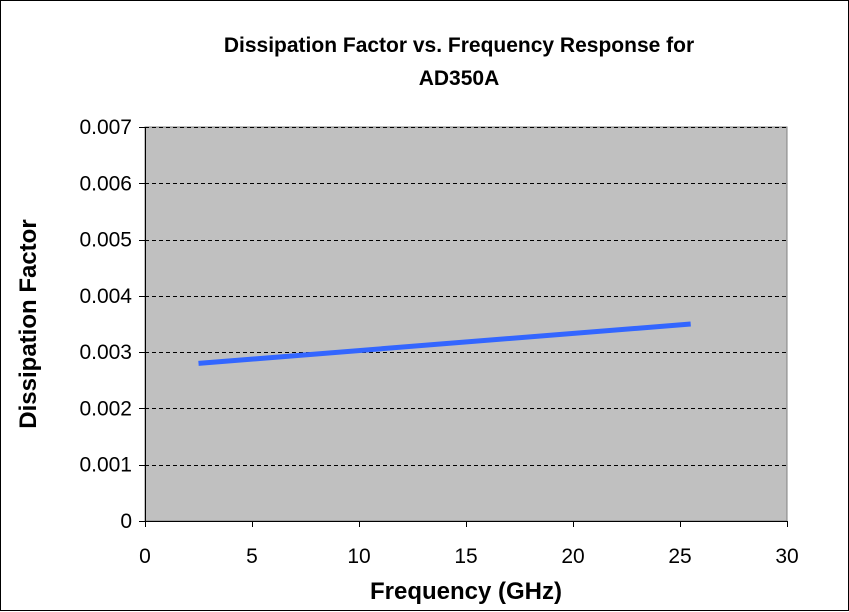  Describe the element at coordinates (466, 591) in the screenshot. I see `x-axis-title: Frequency (GHz)` at that location.